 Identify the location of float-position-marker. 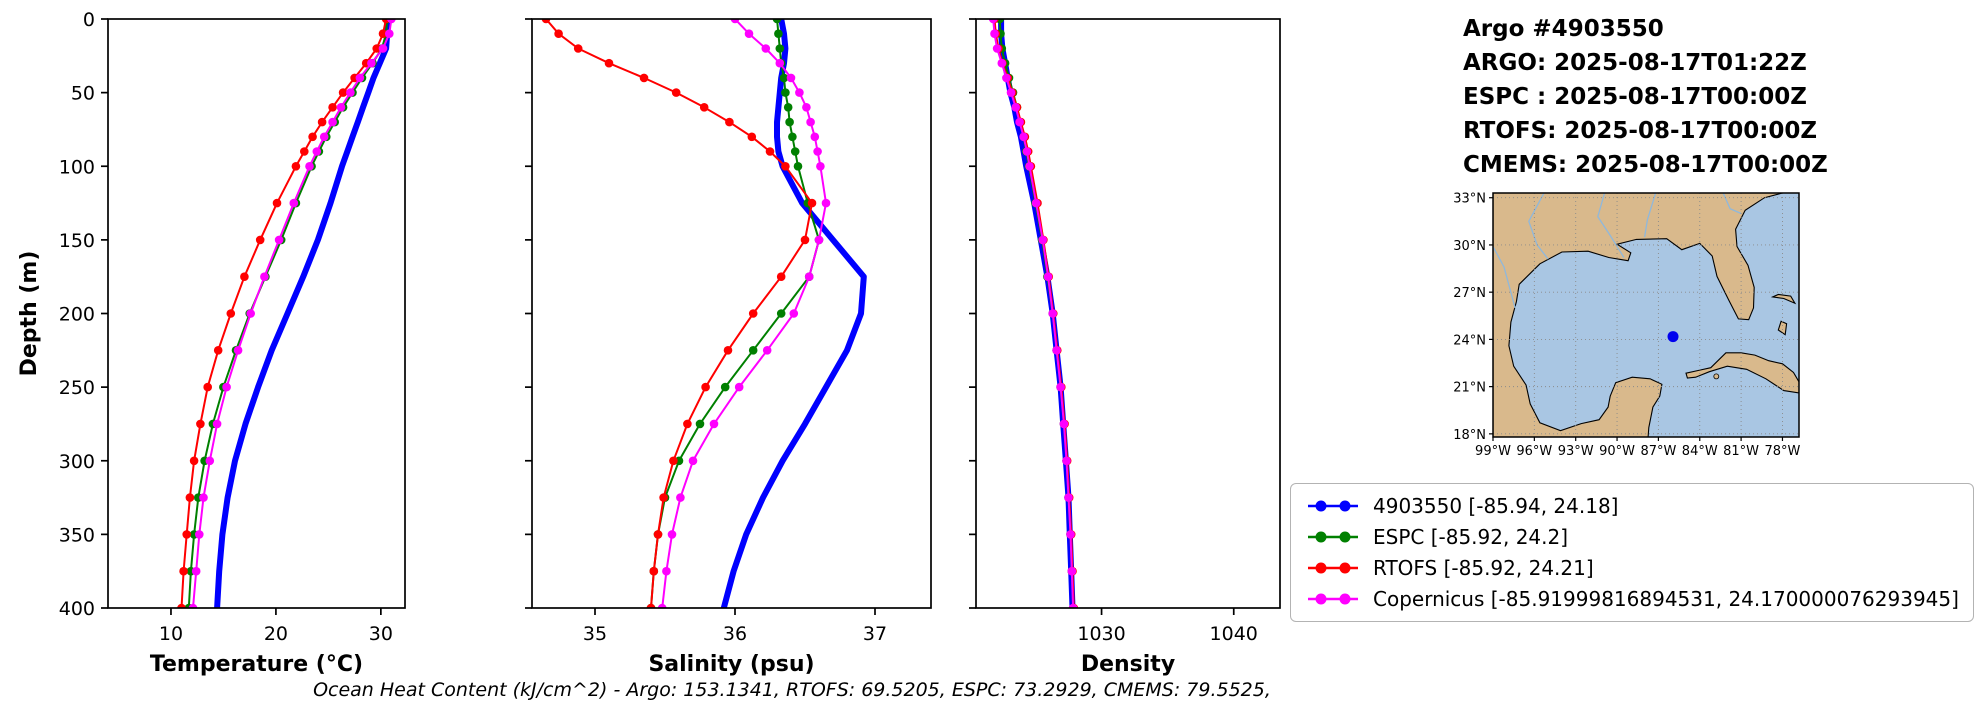
(1673, 337).